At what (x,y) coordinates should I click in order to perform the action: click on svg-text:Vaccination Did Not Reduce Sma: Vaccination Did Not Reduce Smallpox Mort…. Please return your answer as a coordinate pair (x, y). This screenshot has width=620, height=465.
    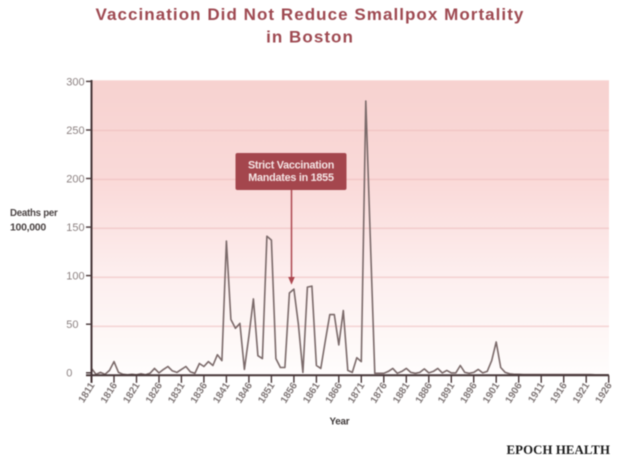
    Looking at the image, I should click on (310, 14).